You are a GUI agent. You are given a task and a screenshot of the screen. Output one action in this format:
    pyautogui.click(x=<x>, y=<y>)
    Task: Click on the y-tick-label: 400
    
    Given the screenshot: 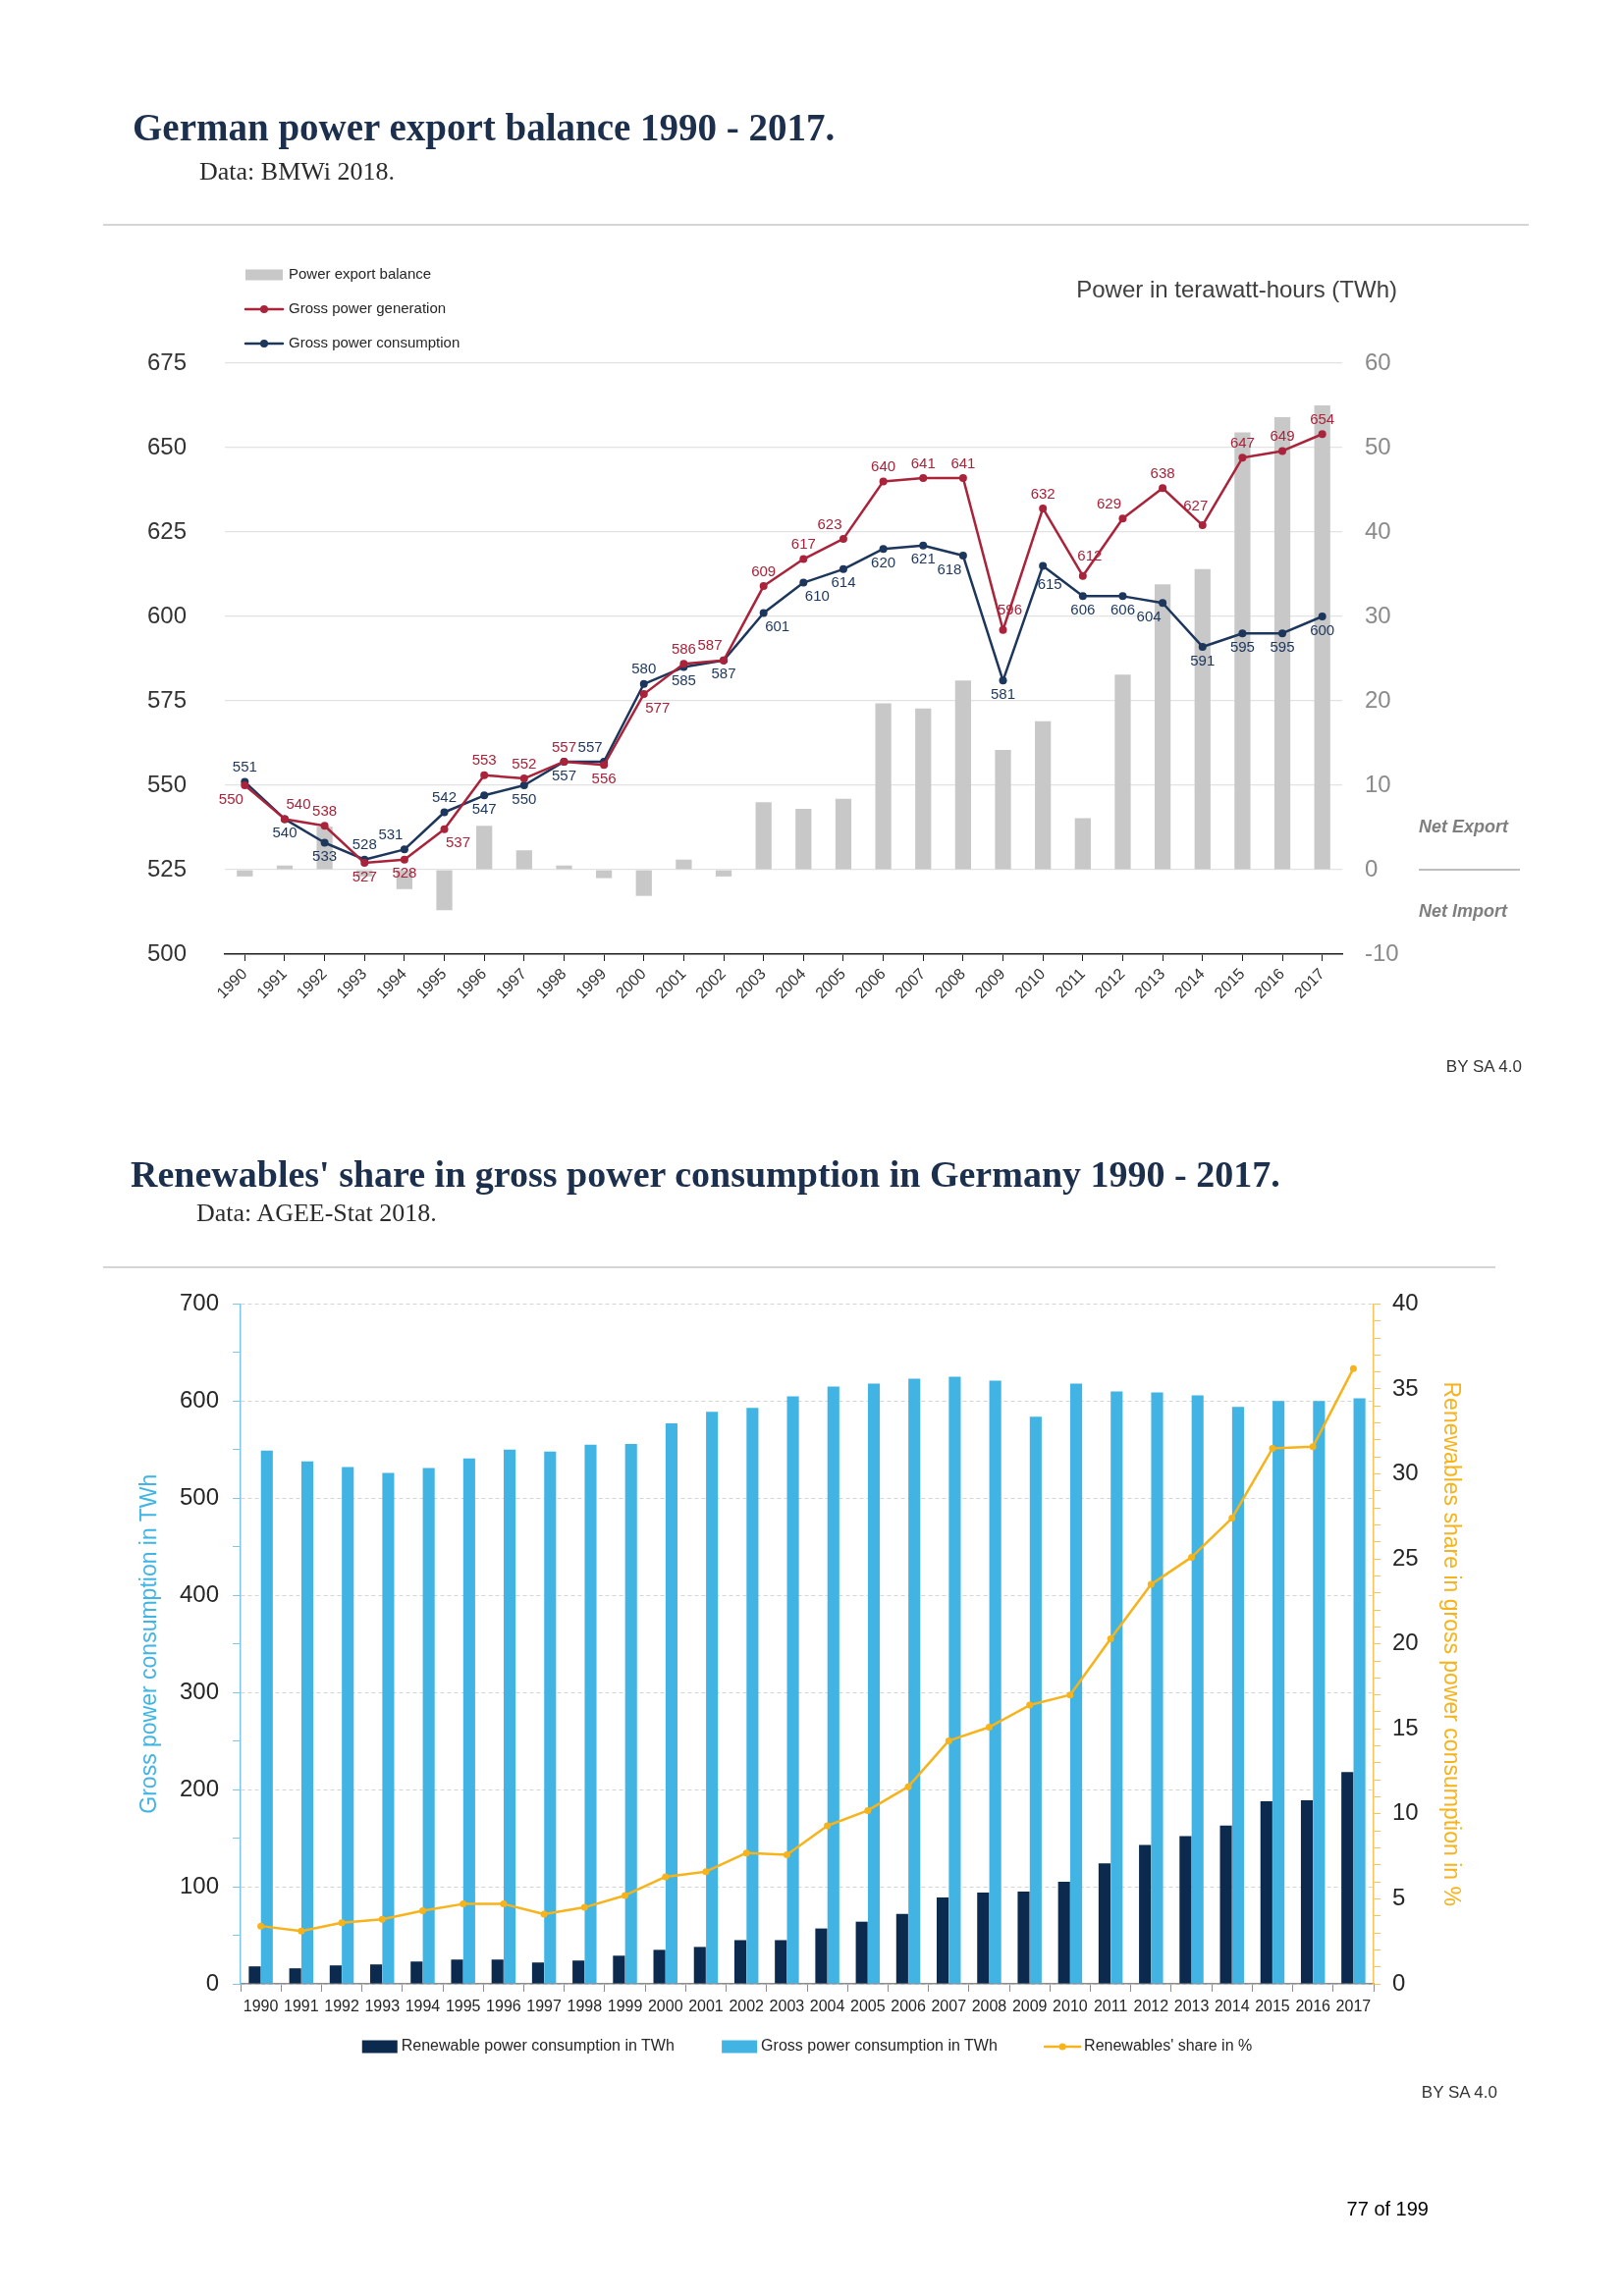 What is the action you would take?
    pyautogui.click(x=199, y=1593)
    